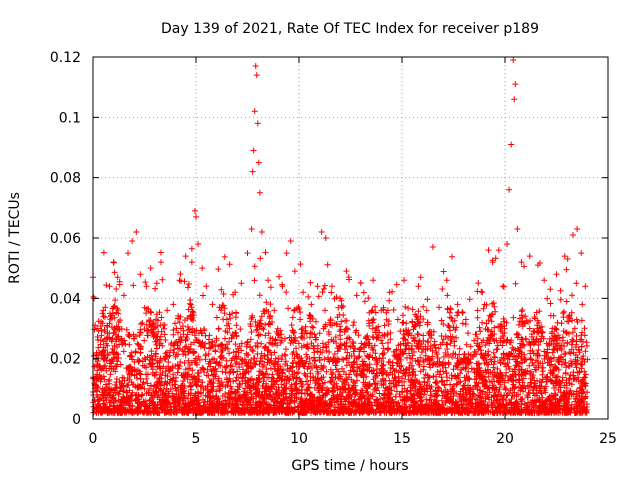  I want to click on x-tick-label: 15, so click(402, 439).